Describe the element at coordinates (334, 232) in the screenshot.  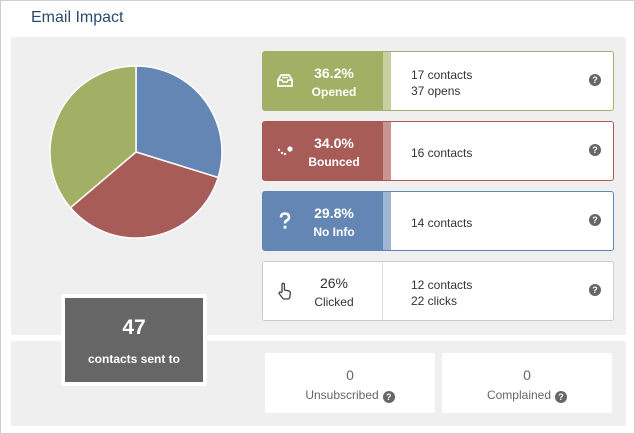
I see `noinfo-label: No Info` at that location.